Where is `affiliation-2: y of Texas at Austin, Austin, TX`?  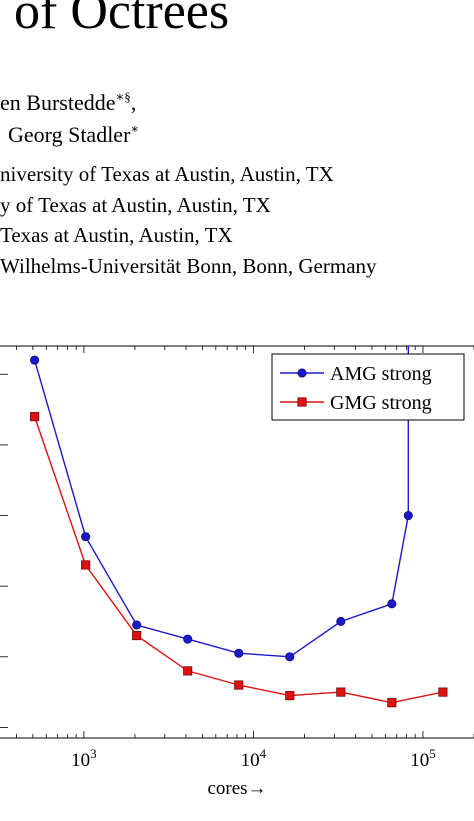
affiliation-2: y of Texas at Austin, Austin, TX is located at coordinates (135, 205).